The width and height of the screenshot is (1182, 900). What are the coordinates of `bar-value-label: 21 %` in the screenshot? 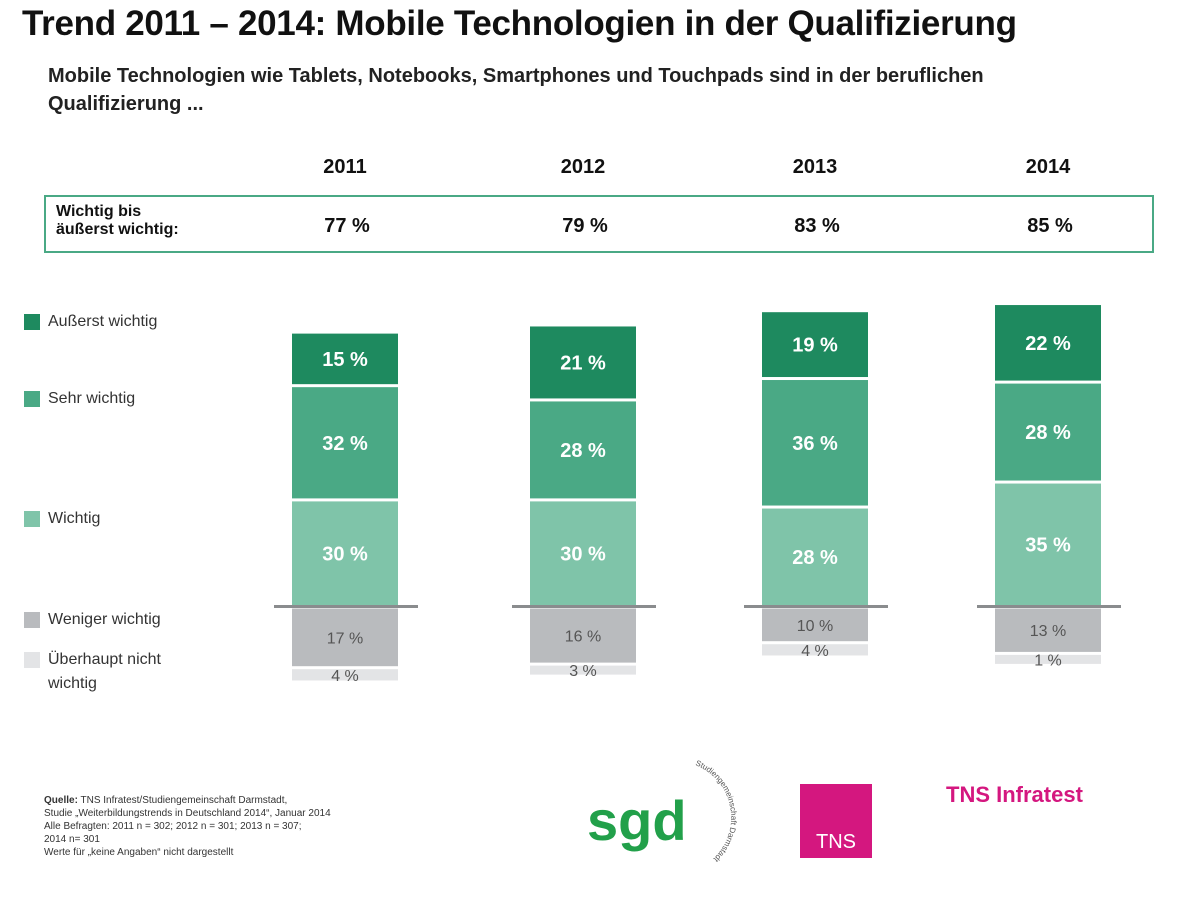 It's located at (583, 363).